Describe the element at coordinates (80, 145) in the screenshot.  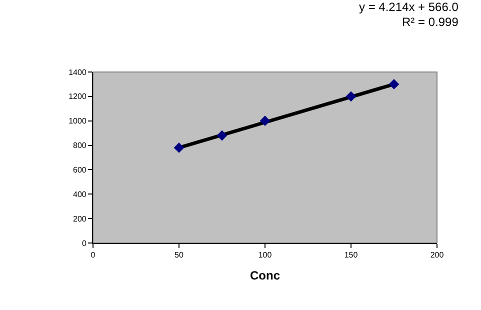
I see `y-tick-label: 800` at that location.